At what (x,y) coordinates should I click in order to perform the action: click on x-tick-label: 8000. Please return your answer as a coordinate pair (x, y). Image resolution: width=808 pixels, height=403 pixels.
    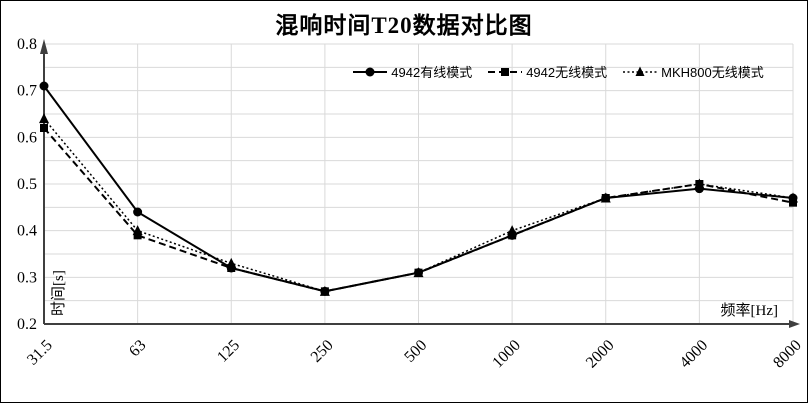
    Looking at the image, I should click on (787, 354).